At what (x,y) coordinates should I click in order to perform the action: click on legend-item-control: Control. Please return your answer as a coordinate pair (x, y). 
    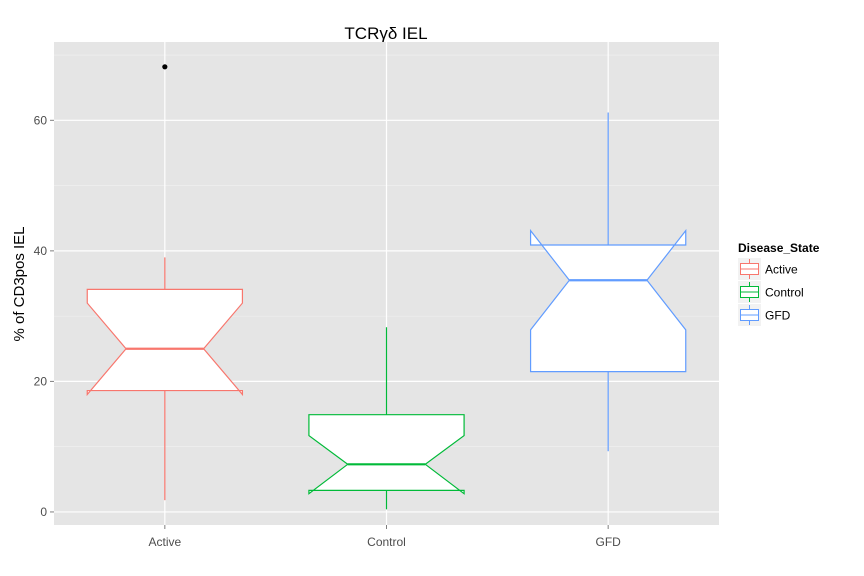
    Looking at the image, I should click on (771, 292).